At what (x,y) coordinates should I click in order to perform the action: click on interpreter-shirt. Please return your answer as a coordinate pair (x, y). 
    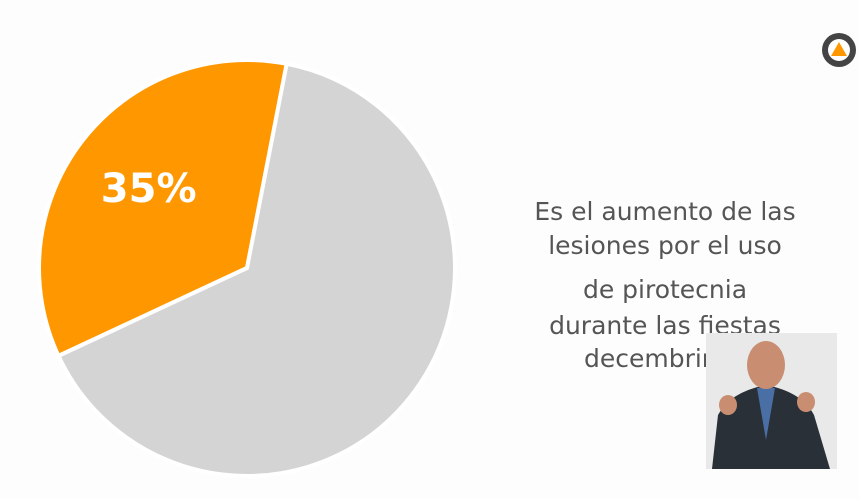
    Looking at the image, I should click on (766, 414).